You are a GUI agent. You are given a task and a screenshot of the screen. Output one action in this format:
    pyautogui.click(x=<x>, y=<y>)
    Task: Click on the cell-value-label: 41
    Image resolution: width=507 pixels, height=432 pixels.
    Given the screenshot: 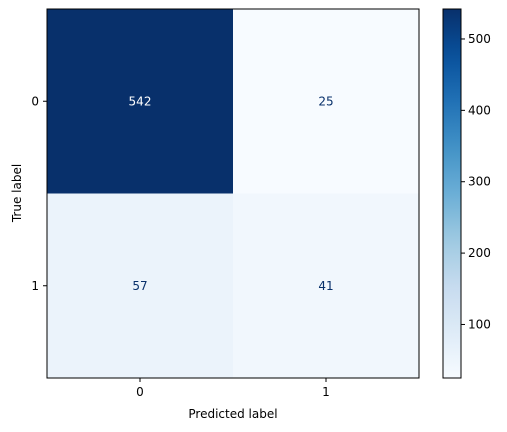 What is the action you would take?
    pyautogui.click(x=325, y=286)
    